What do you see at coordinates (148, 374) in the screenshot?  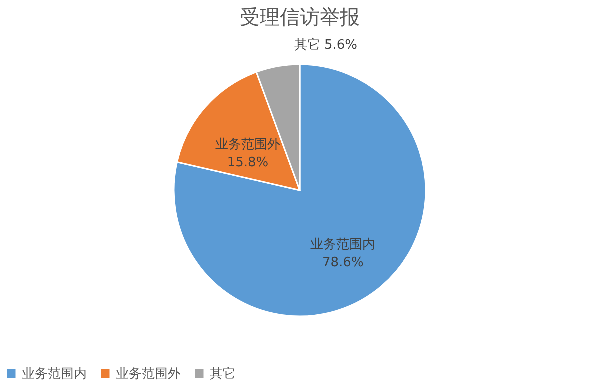 I see `legend-label: 业务范围外` at bounding box center [148, 374].